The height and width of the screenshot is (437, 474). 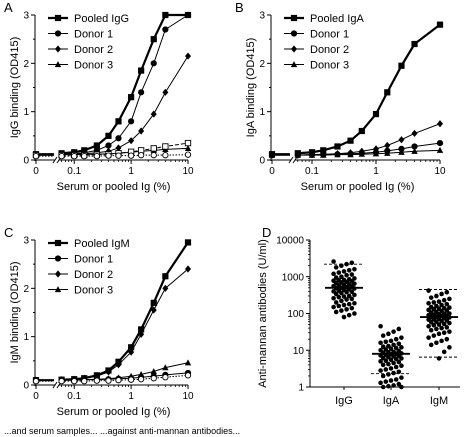 I want to click on y-tick-label: 1000, so click(x=293, y=277).